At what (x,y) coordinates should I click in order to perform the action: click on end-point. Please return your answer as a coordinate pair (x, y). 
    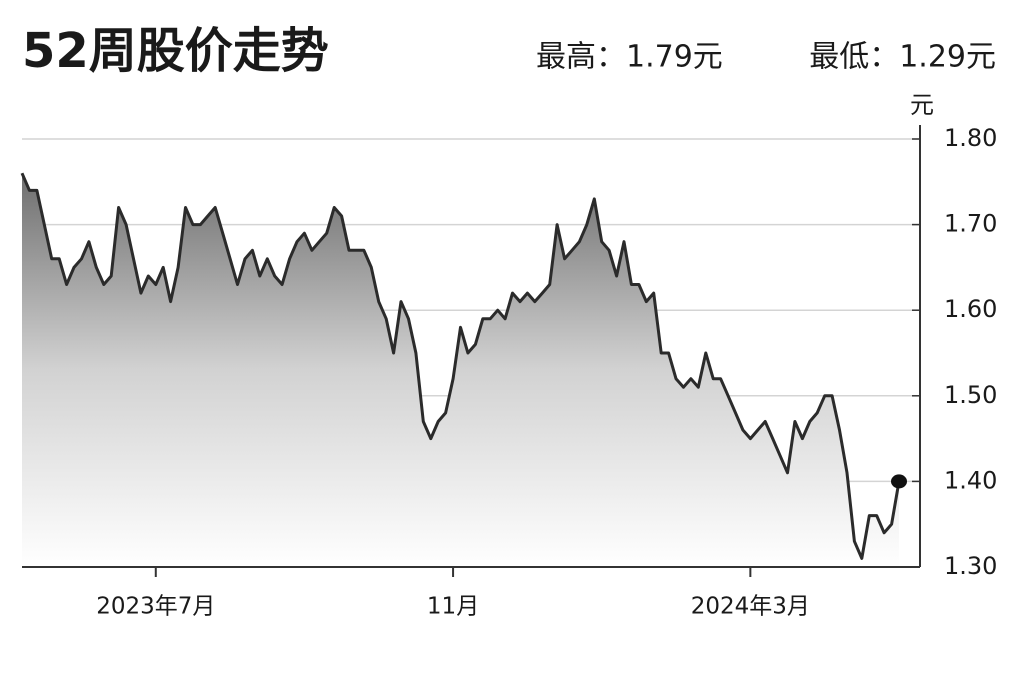
    Looking at the image, I should click on (899, 481).